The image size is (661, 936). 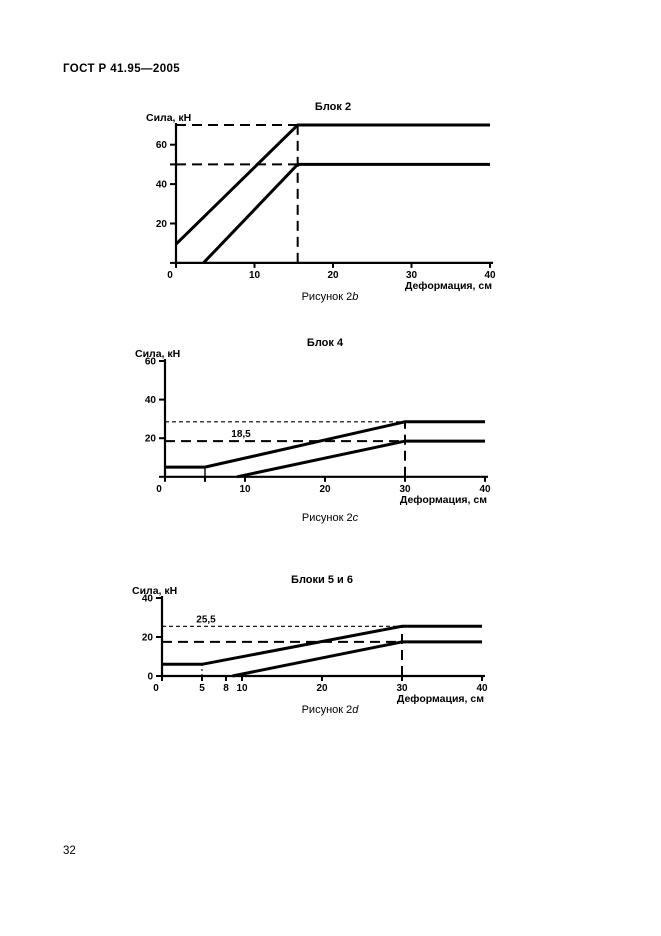 I want to click on figure-caption-2c: Рисунок 2c, so click(x=330, y=518).